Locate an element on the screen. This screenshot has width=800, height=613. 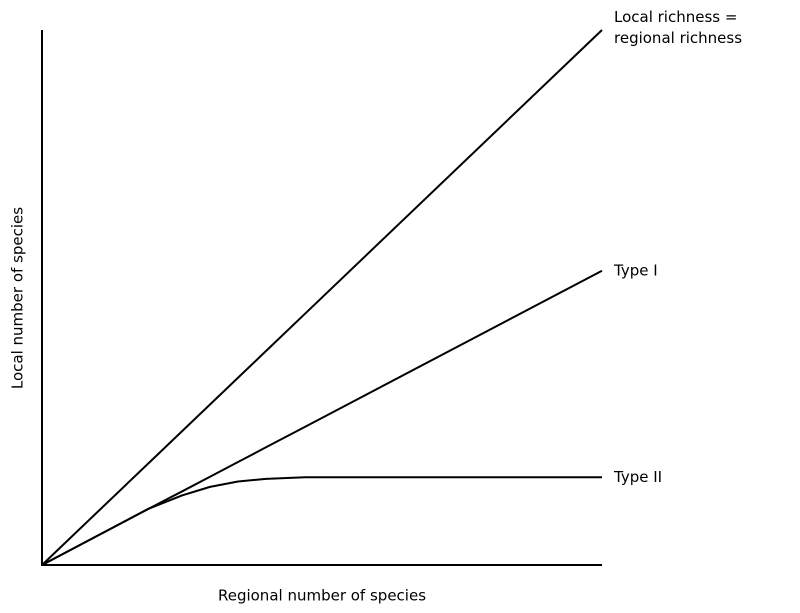
series-line is located at coordinates (321, 521).